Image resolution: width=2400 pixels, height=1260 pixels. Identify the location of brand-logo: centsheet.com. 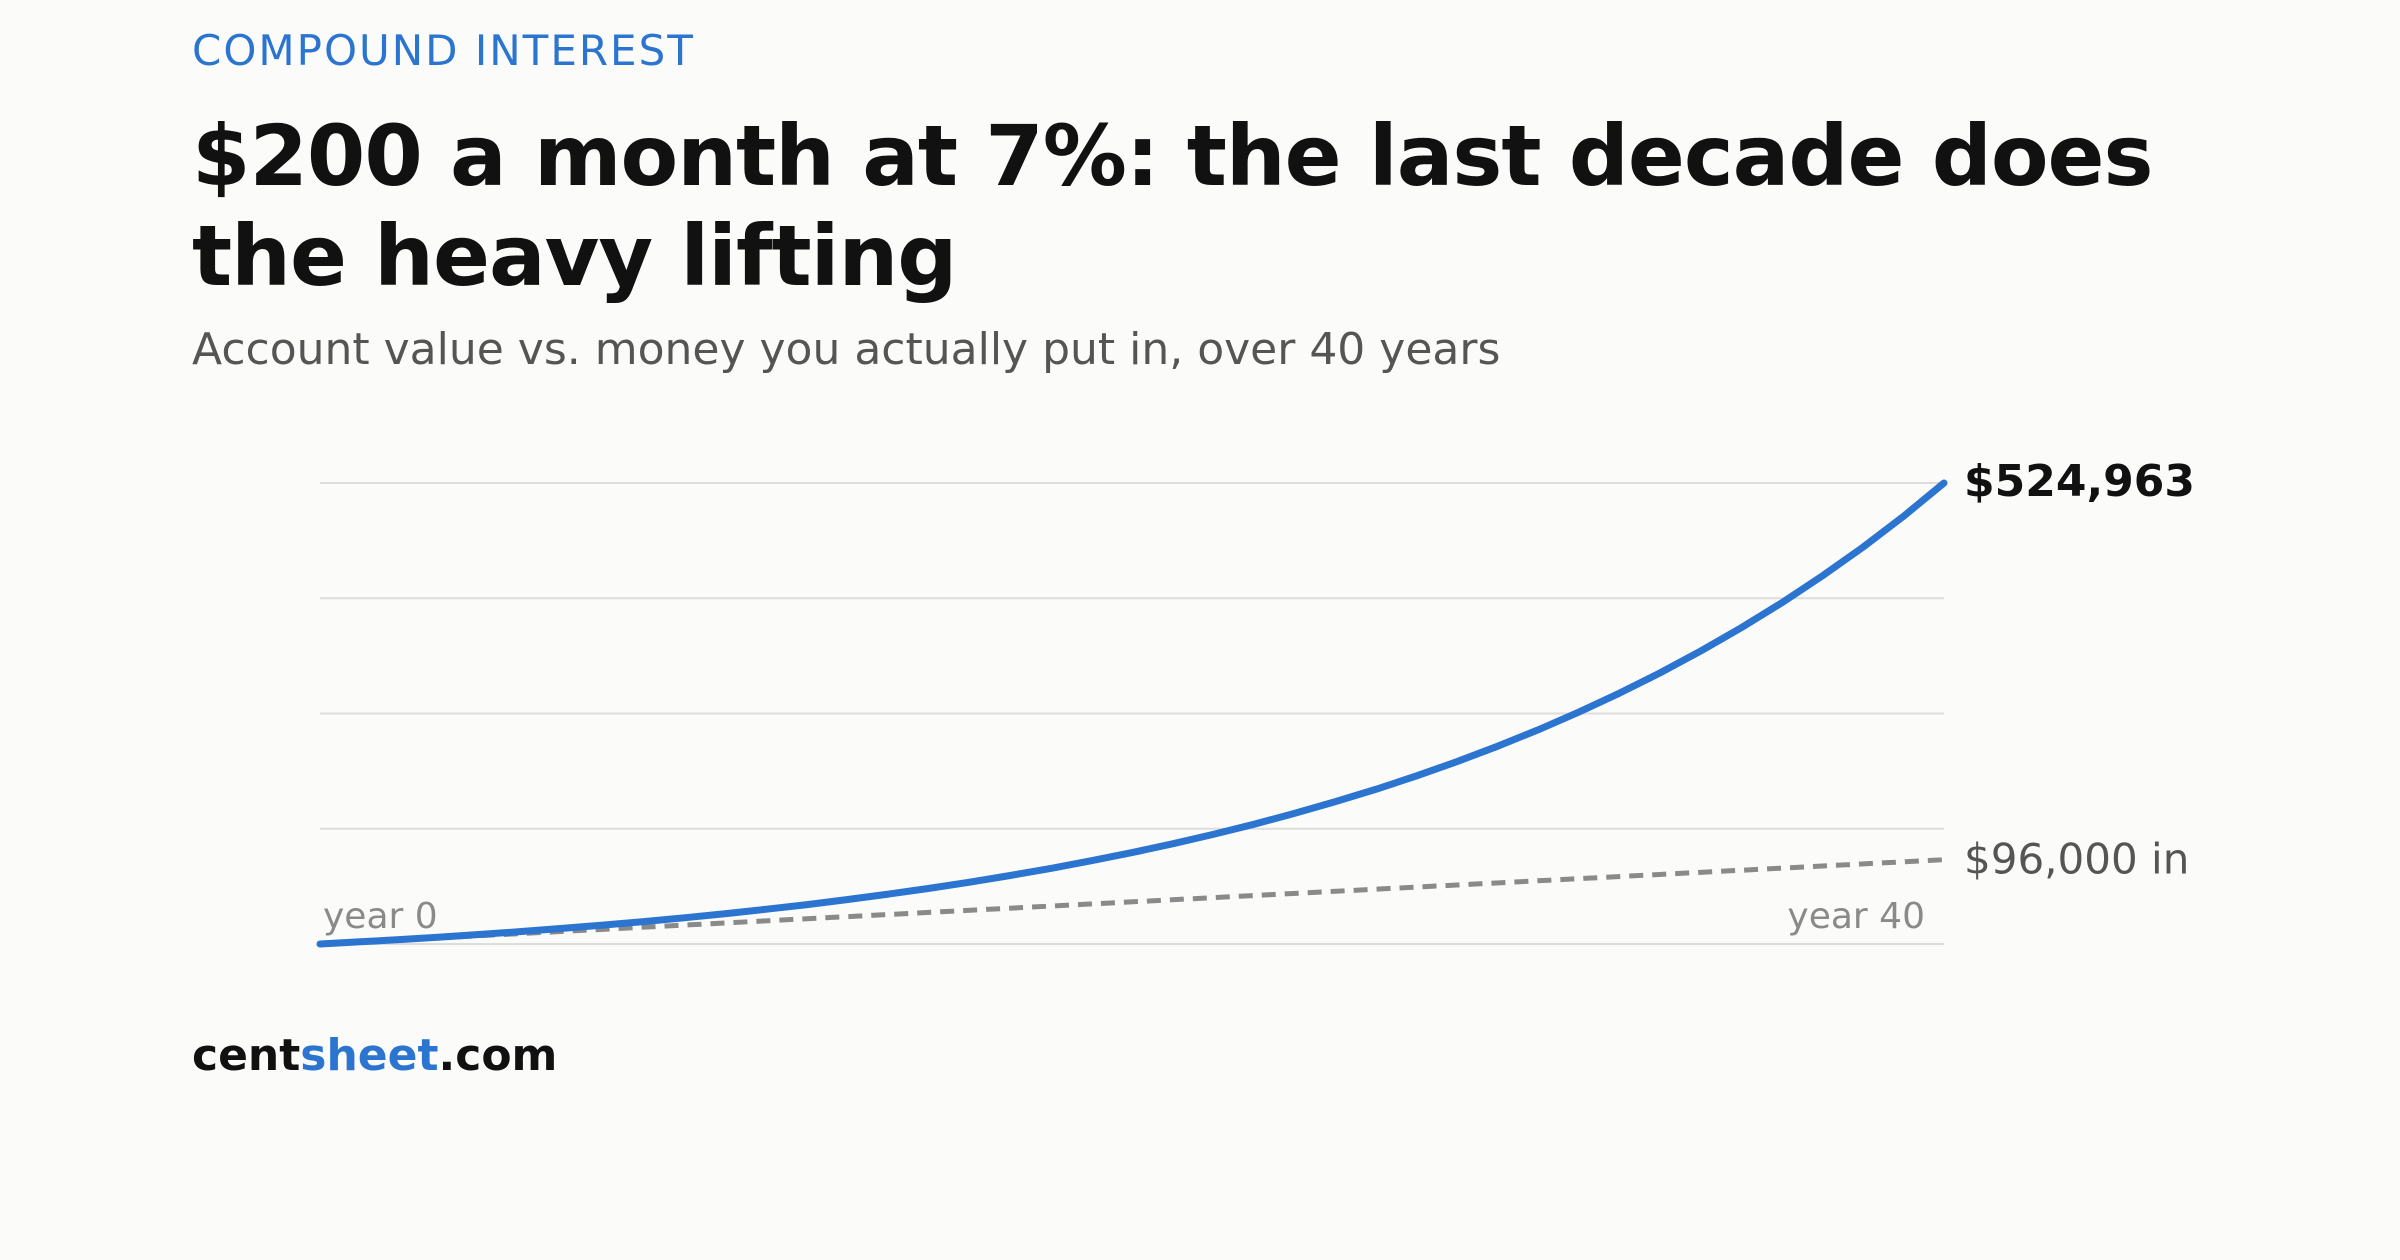
(374, 1055).